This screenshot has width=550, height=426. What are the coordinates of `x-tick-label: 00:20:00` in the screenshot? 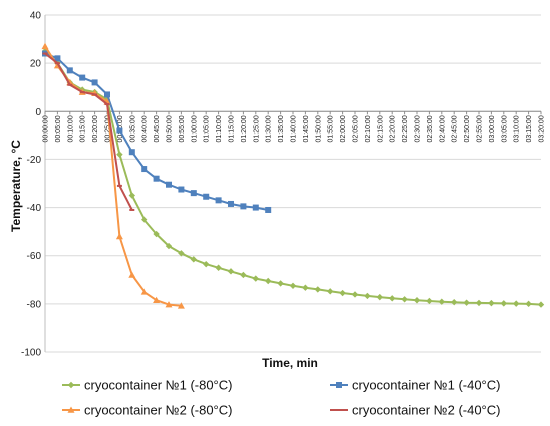 It's located at (95, 128).